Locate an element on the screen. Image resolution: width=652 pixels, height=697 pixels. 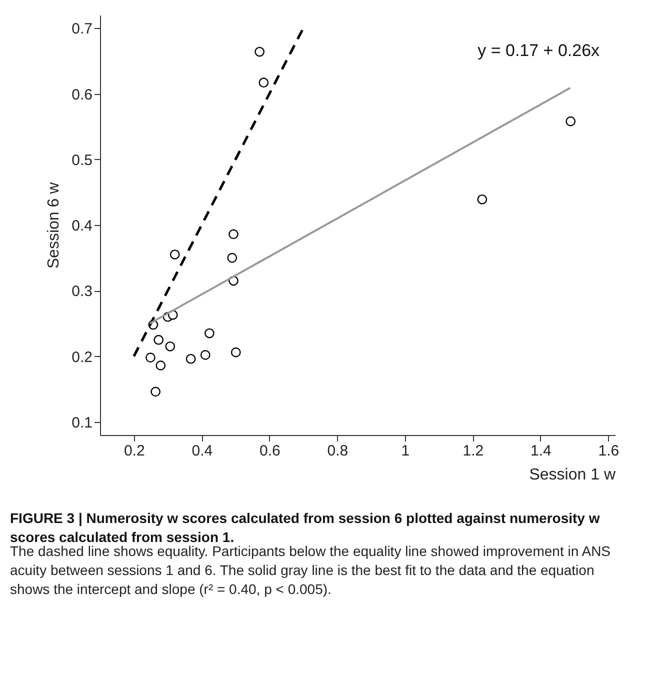
y-axis-title: Session 6 w is located at coordinates (54, 225).